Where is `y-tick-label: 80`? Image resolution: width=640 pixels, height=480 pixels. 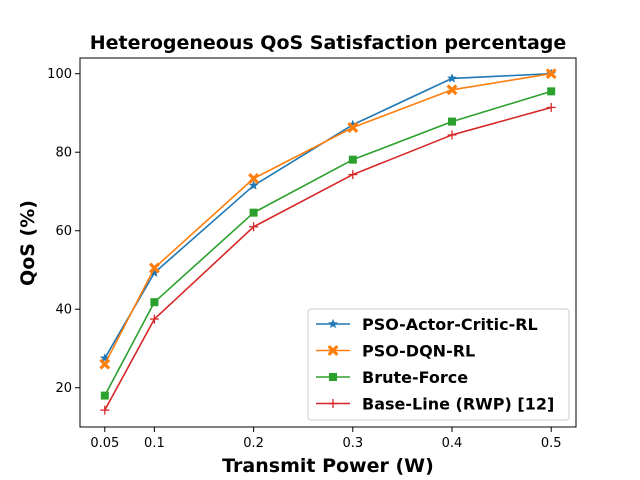 y-tick-label: 80 is located at coordinates (63, 153).